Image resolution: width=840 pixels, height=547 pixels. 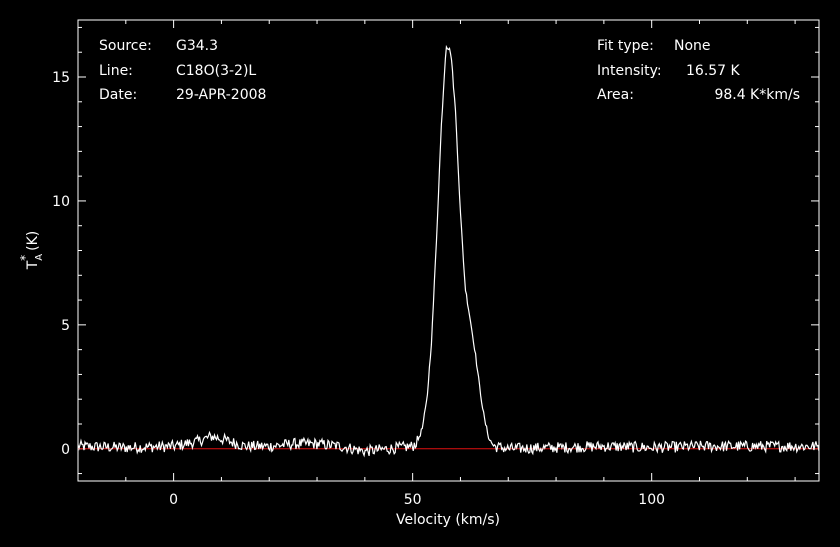 I want to click on line-value: C18O(3-2)L, so click(x=216, y=71).